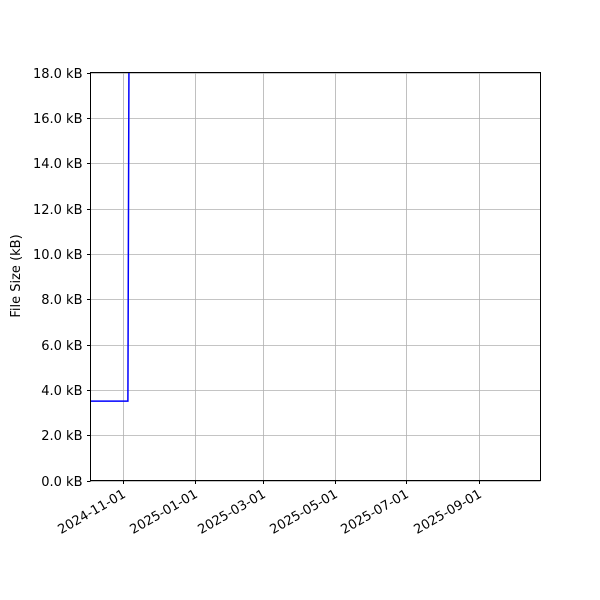 Image resolution: width=600 pixels, height=600 pixels. I want to click on x-tick-label: 2024-11-01, so click(92, 512).